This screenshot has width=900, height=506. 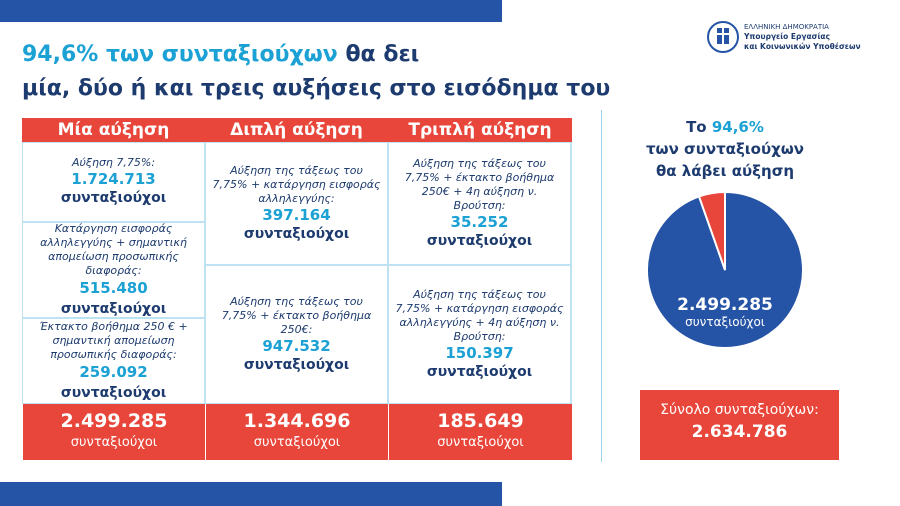 What do you see at coordinates (296, 345) in the screenshot?
I see `cell-number: 947.532` at bounding box center [296, 345].